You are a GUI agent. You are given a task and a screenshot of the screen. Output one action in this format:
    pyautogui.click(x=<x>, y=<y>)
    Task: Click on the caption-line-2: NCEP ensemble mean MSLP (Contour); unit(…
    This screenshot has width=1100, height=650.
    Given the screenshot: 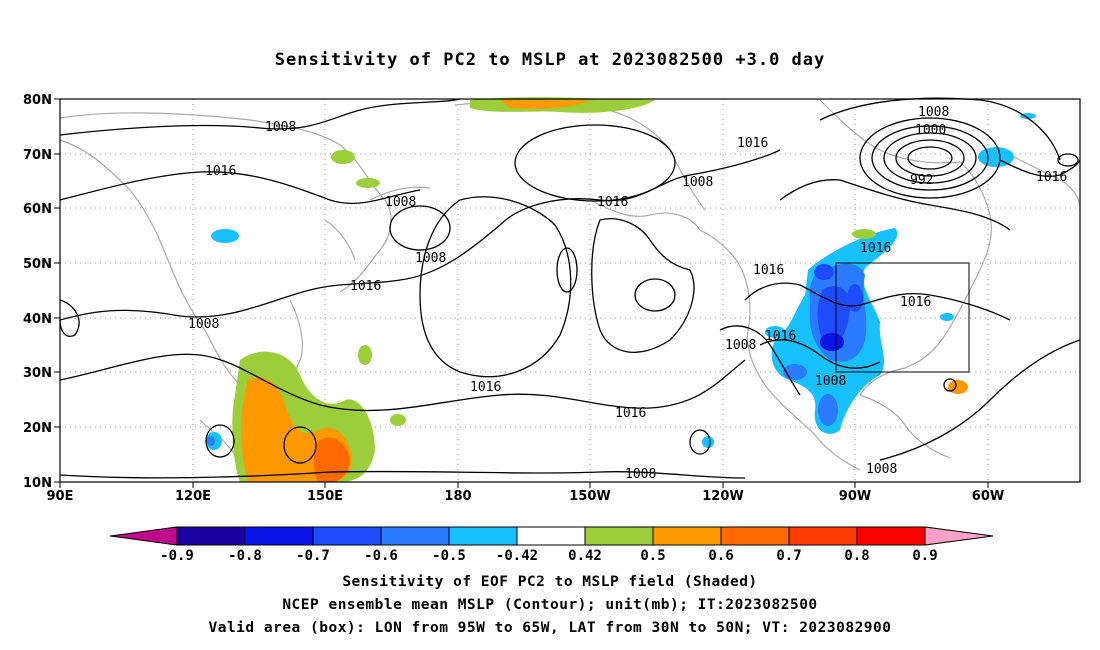 What is the action you would take?
    pyautogui.click(x=550, y=605)
    